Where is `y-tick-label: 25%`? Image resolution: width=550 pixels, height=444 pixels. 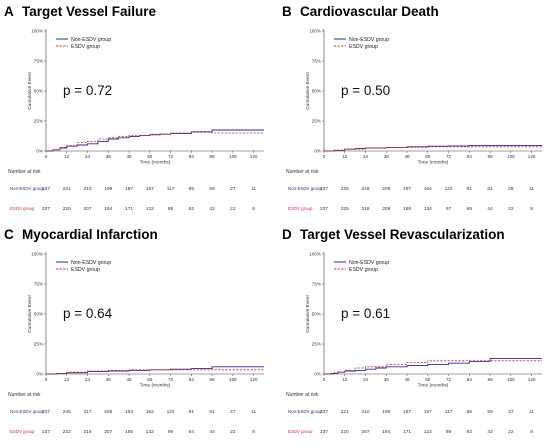
y-tick-label: 25% is located at coordinates (38, 344).